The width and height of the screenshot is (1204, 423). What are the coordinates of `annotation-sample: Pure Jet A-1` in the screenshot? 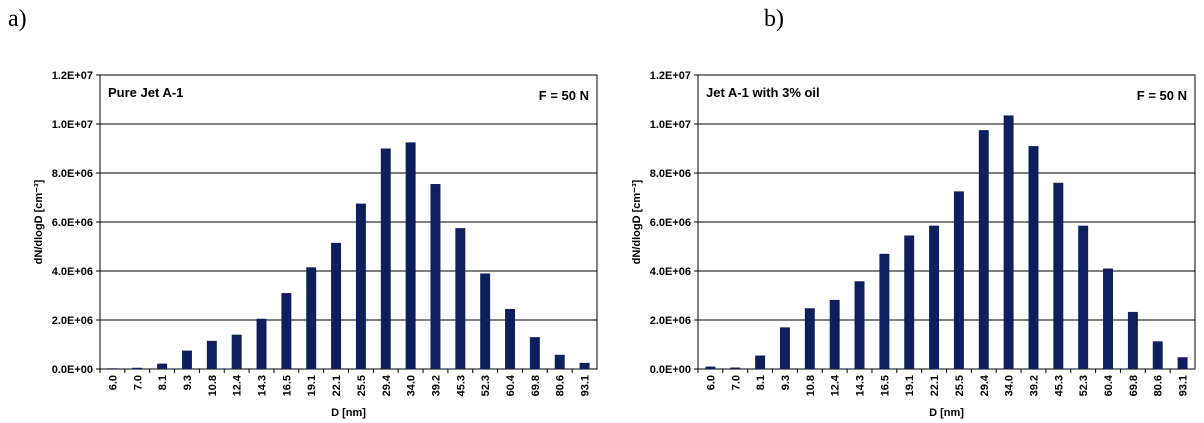 It's located at (145, 92).